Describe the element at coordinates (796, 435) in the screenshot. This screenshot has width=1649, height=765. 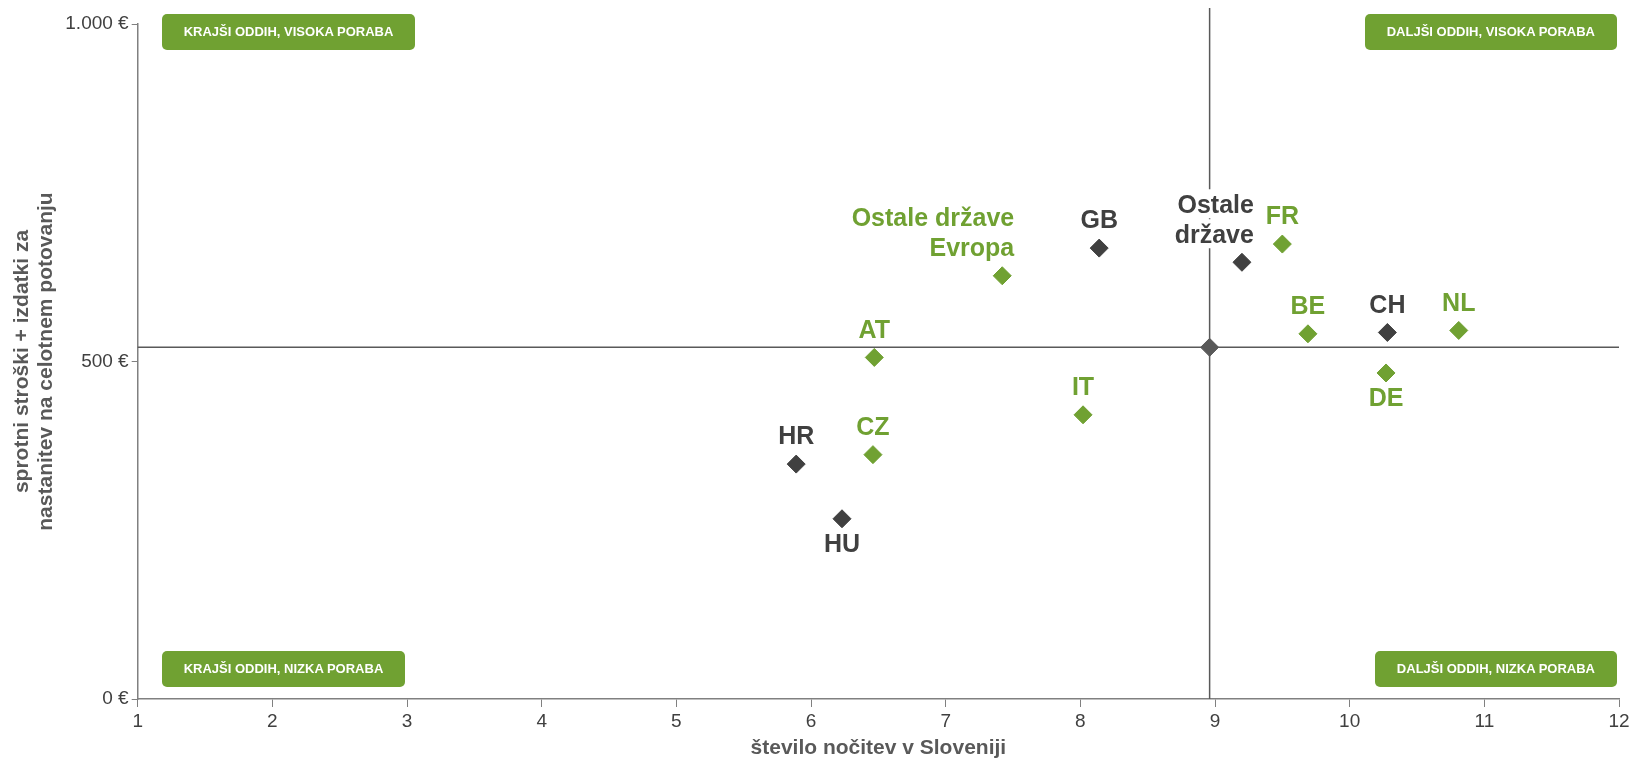
I see `series-label: HR` at that location.